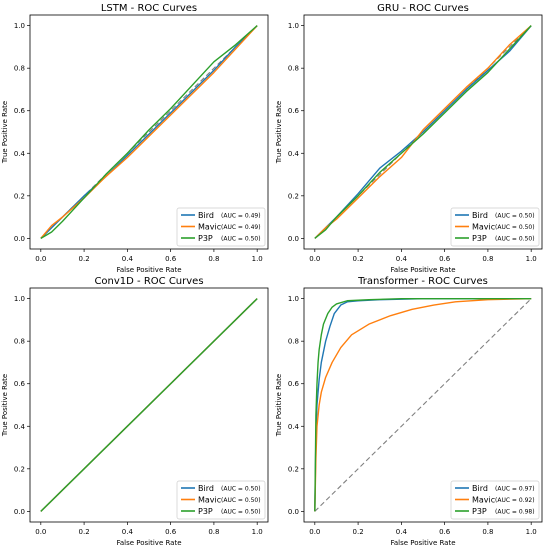 The width and height of the screenshot is (550, 546). I want to click on chart-title: Transformer - ROC Curves, so click(422, 281).